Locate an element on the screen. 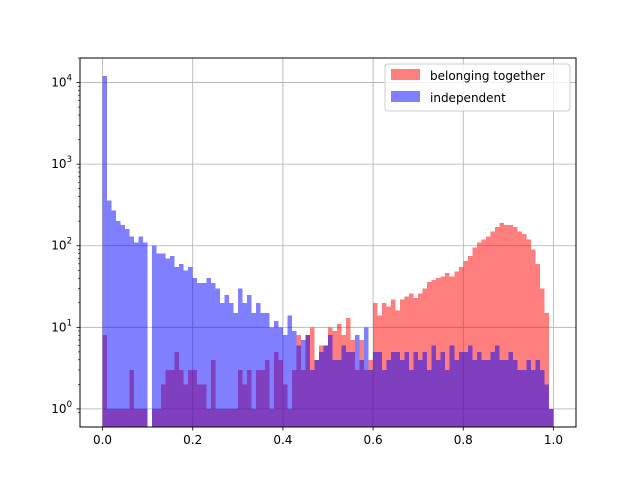  y-tick-label: 10⁰ is located at coordinates (61, 408).